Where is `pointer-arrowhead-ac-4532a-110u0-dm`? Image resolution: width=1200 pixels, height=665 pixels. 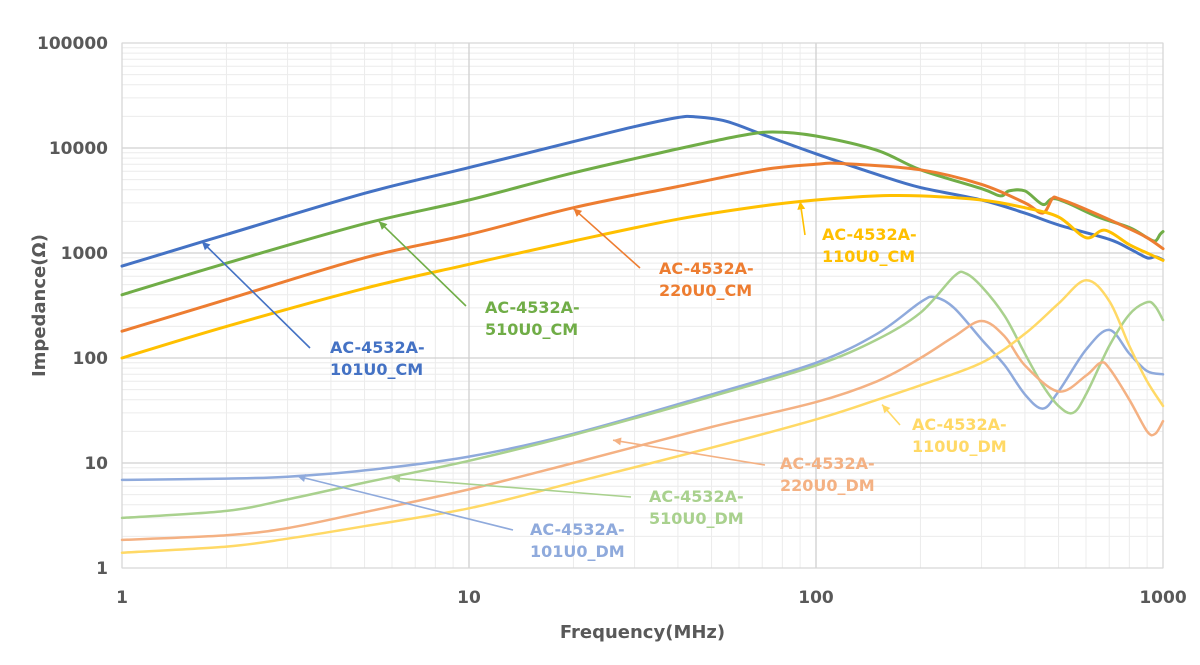 pointer-arrowhead-ac-4532a-110u0-dm is located at coordinates (886, 409).